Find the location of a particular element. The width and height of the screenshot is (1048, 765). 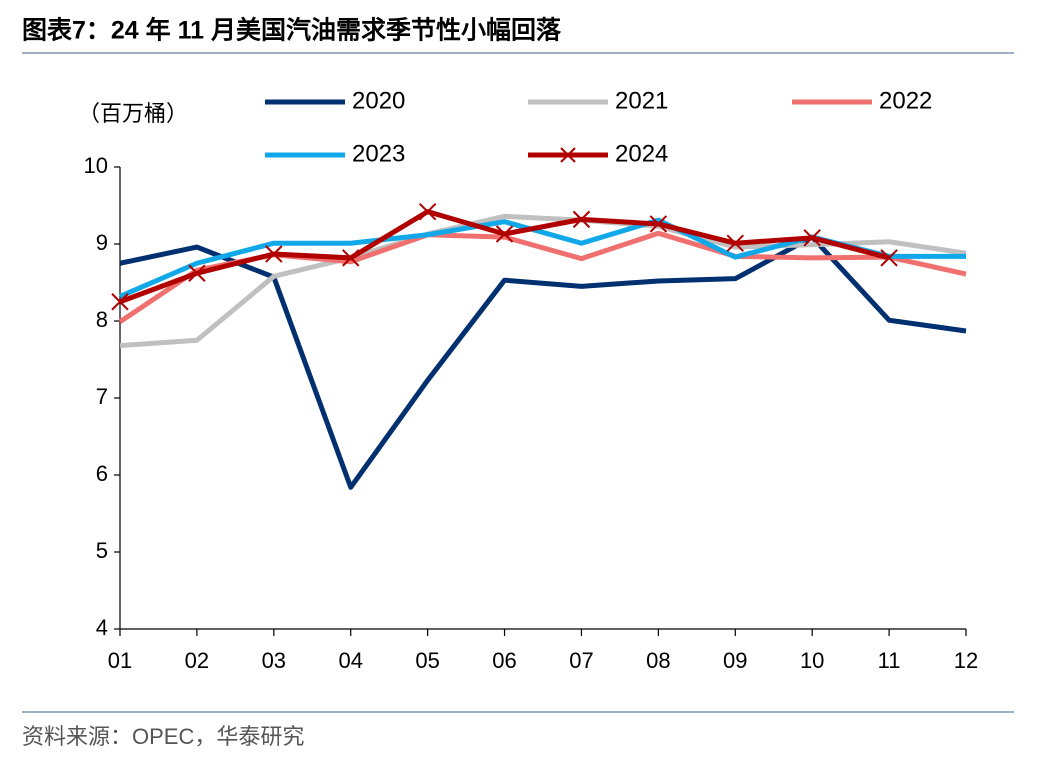

x-tick-label: 12 is located at coordinates (966, 660).